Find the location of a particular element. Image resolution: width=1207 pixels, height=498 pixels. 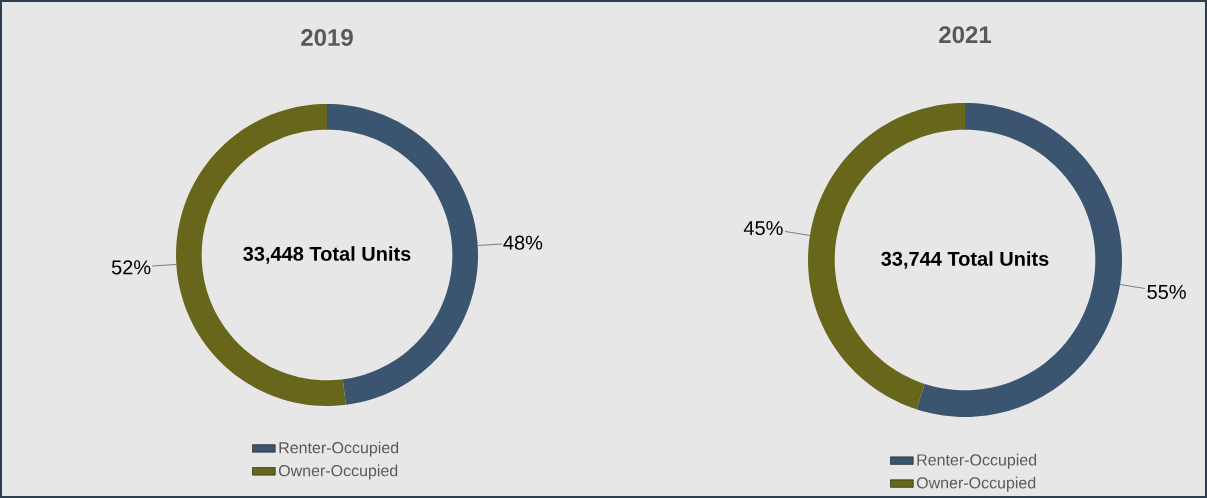

data-label: 48% is located at coordinates (523, 242).